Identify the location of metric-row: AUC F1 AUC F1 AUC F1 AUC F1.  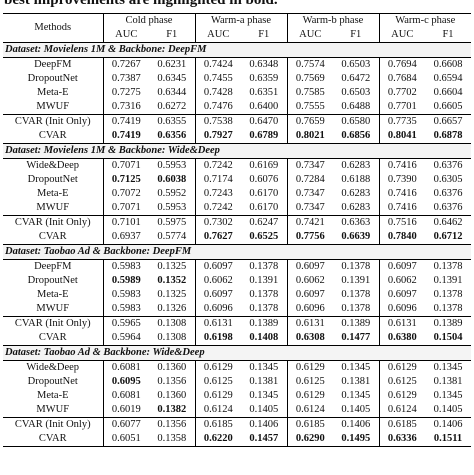
(237, 35).